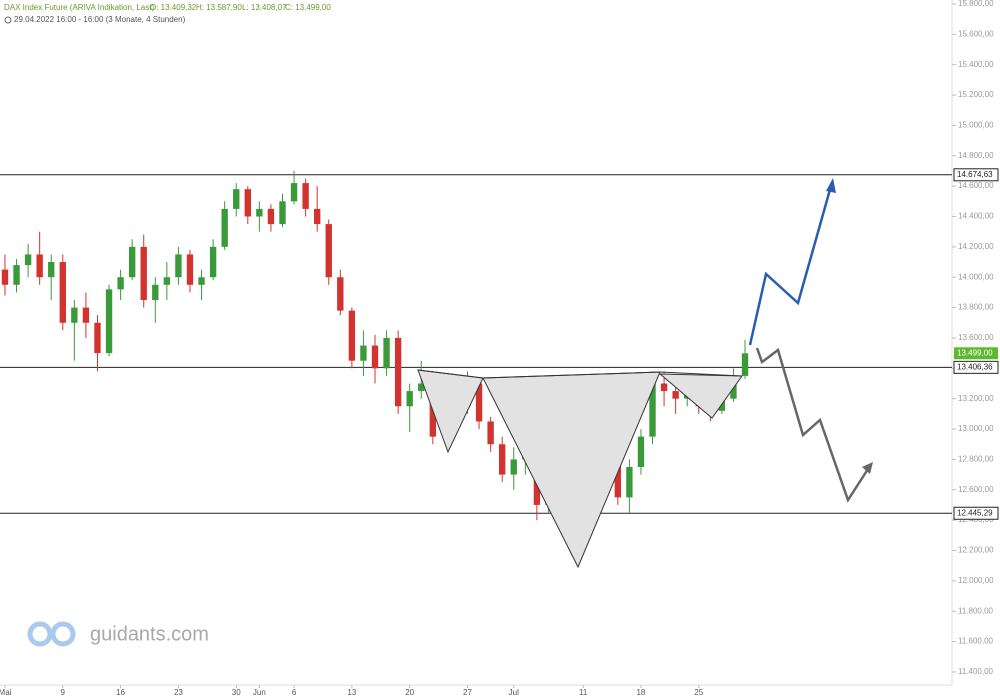  I want to click on y-tick-label: 12.800,00, so click(976, 459).